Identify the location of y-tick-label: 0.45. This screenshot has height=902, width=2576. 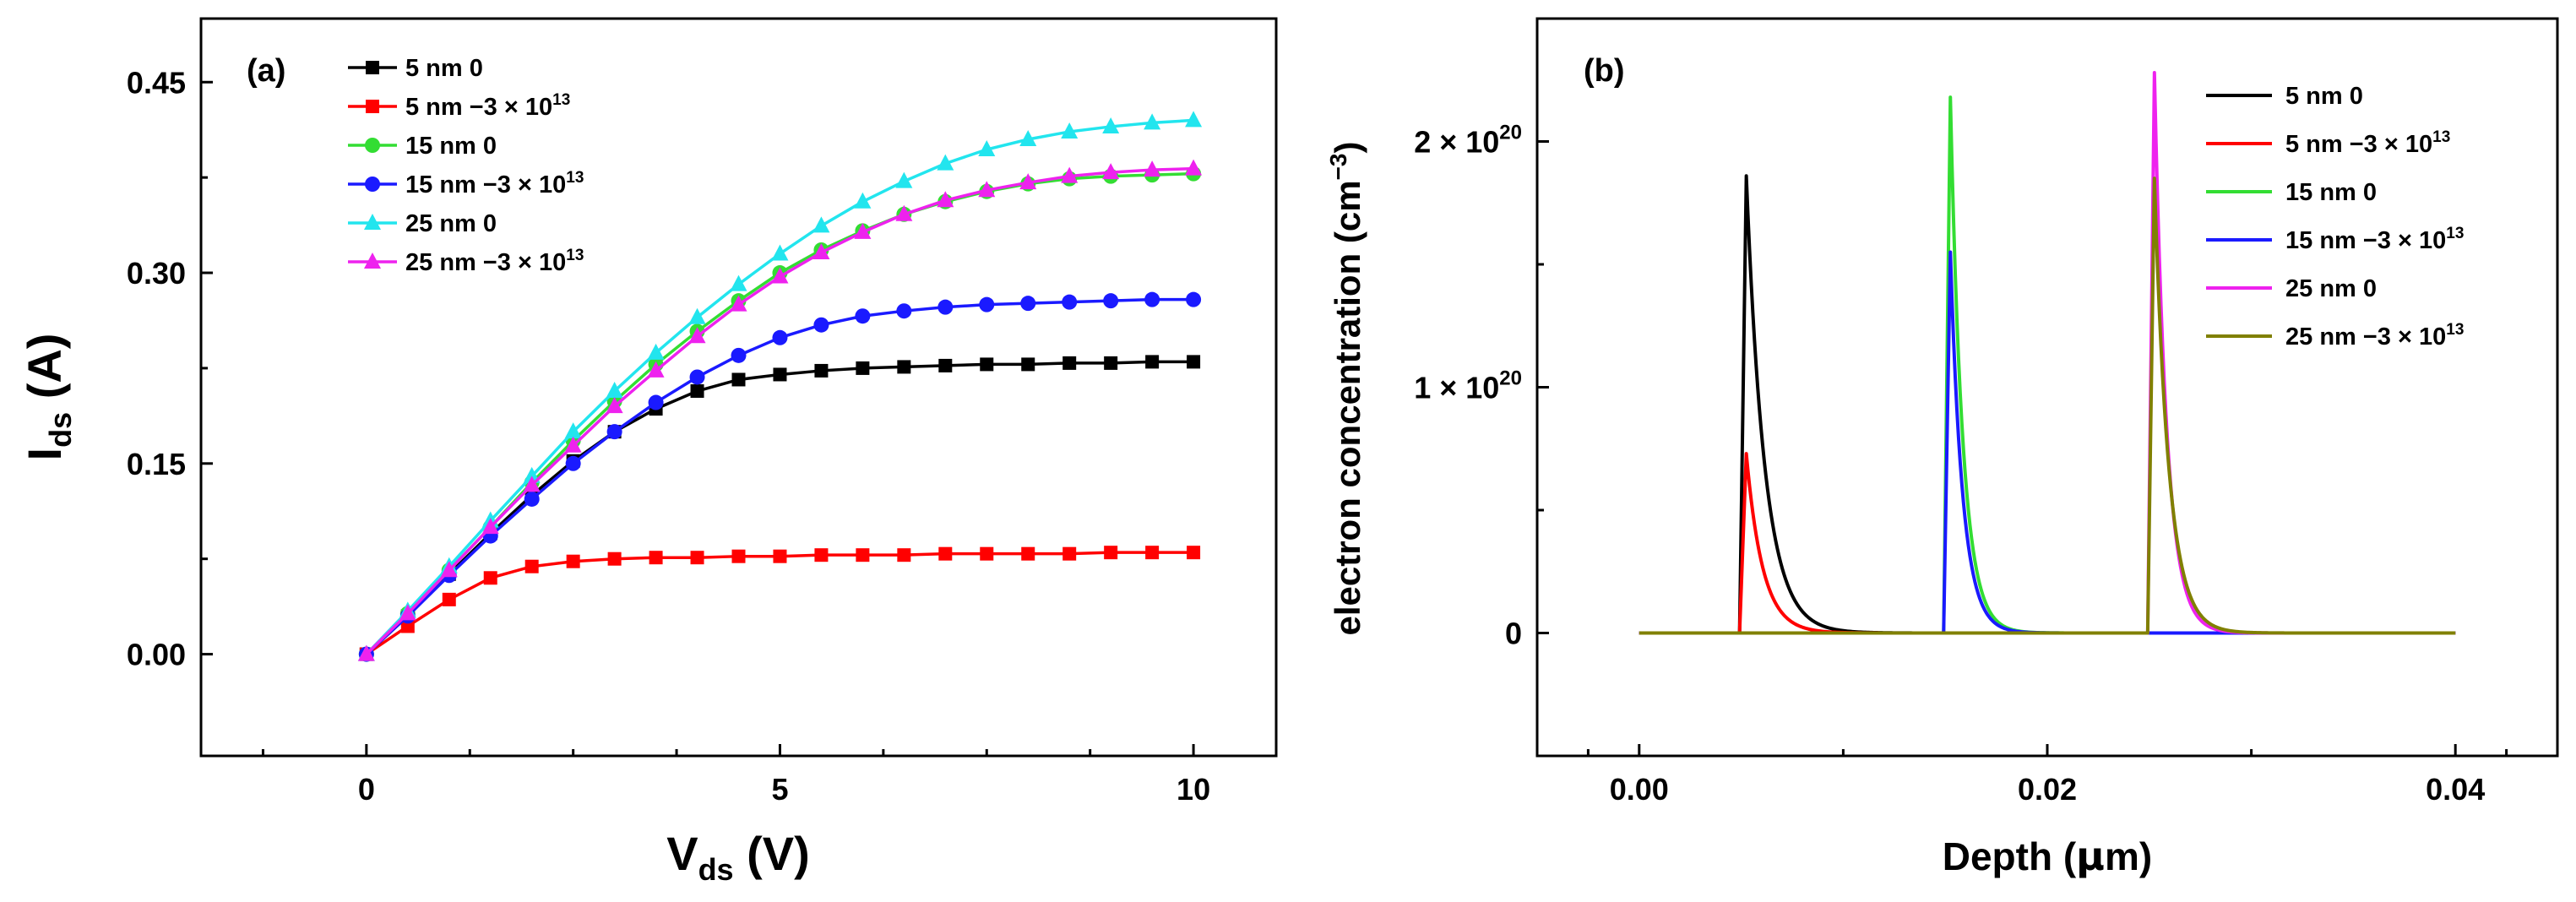
(156, 82).